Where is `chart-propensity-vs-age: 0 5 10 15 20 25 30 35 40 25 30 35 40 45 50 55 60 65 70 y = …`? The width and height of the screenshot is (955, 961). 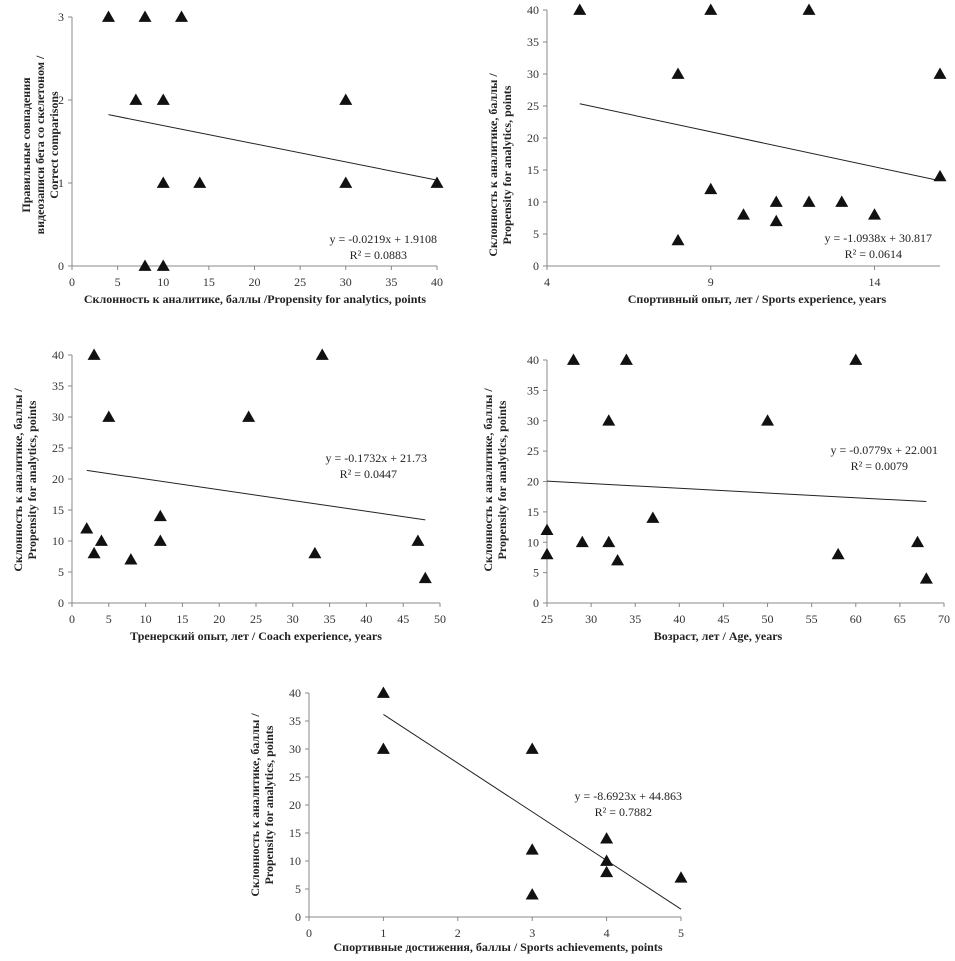 chart-propensity-vs-age: 0 5 10 15 20 25 30 35 40 25 30 35 40 45 50 55 60 65 70 y = … is located at coordinates (715, 498).